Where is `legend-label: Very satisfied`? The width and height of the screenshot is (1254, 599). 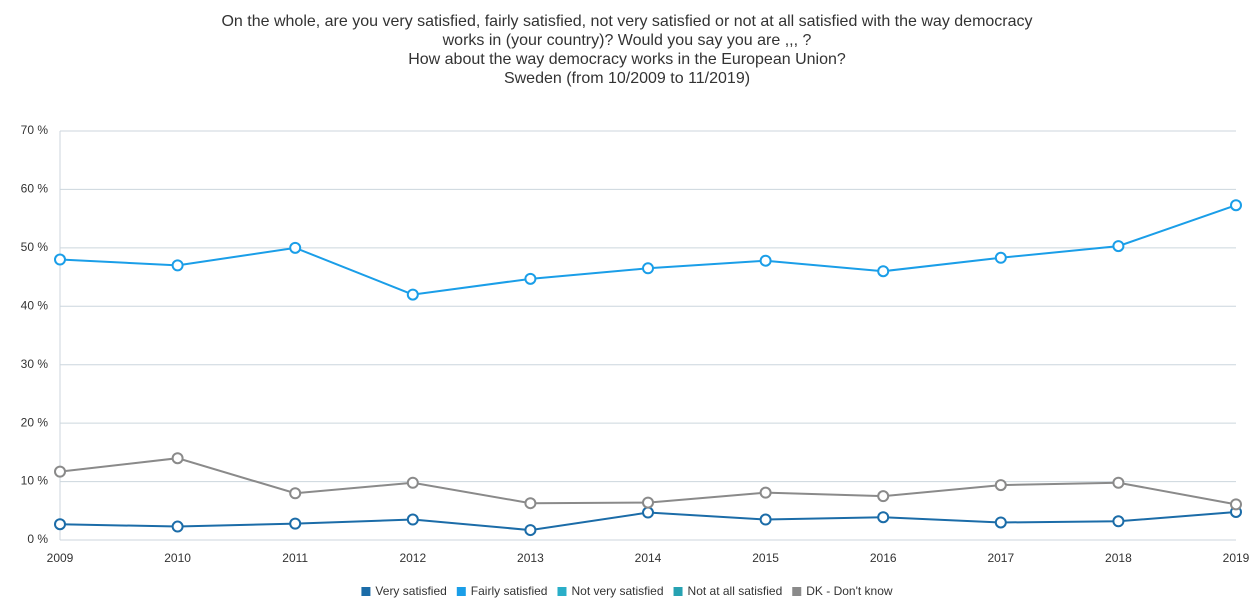
legend-label: Very satisfied is located at coordinates (410, 591).